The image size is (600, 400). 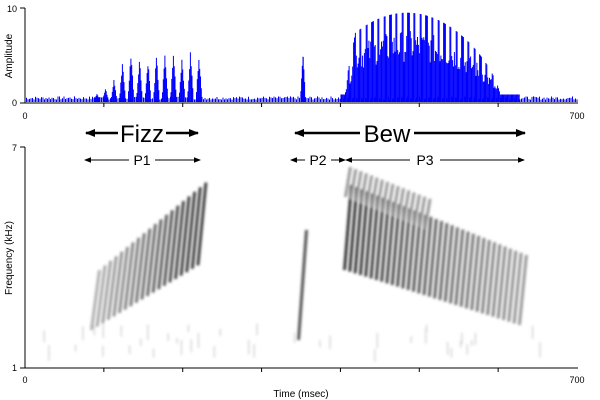 I want to click on word-label-fizz: Fizz, so click(x=142, y=134).